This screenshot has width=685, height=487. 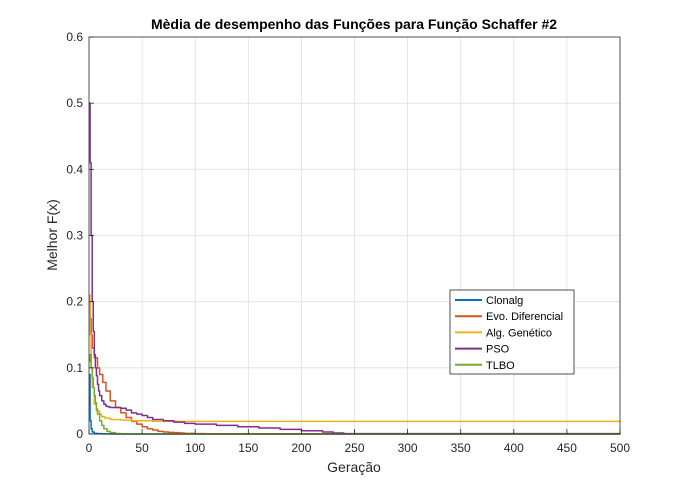 I want to click on legend-entry: Clonalg, so click(x=504, y=301).